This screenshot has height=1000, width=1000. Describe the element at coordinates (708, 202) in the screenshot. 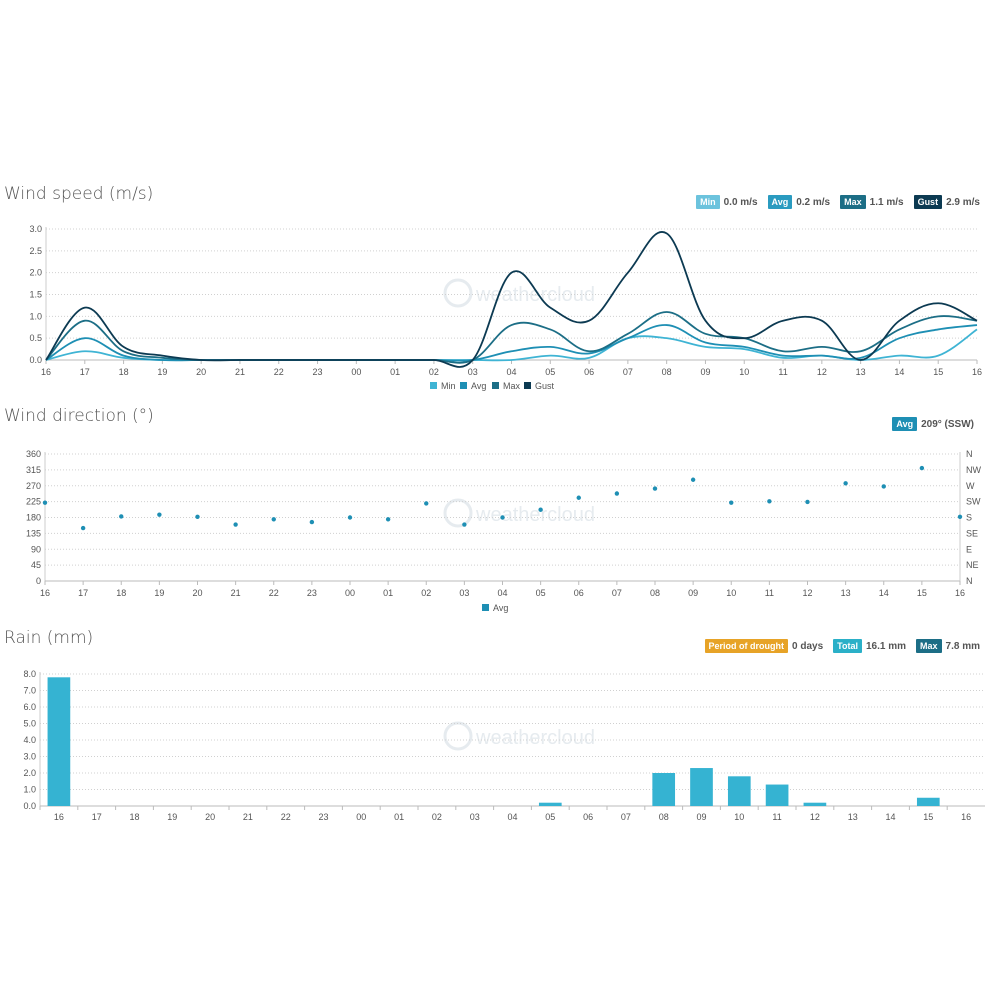

I see `wind-speed-stat-badge-min: Min` at that location.